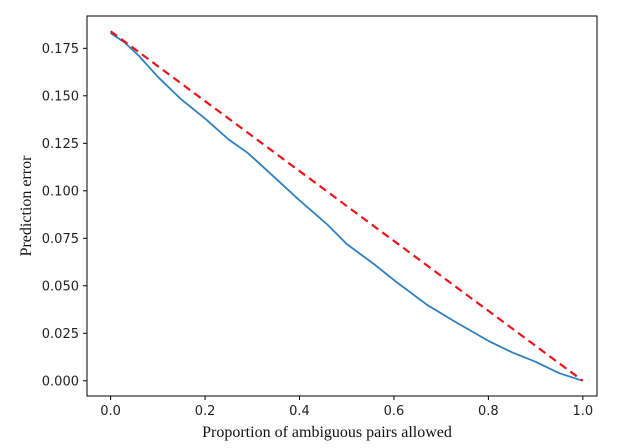 The width and height of the screenshot is (620, 448). What do you see at coordinates (60, 239) in the screenshot?
I see `y-tick-label: 0.075` at bounding box center [60, 239].